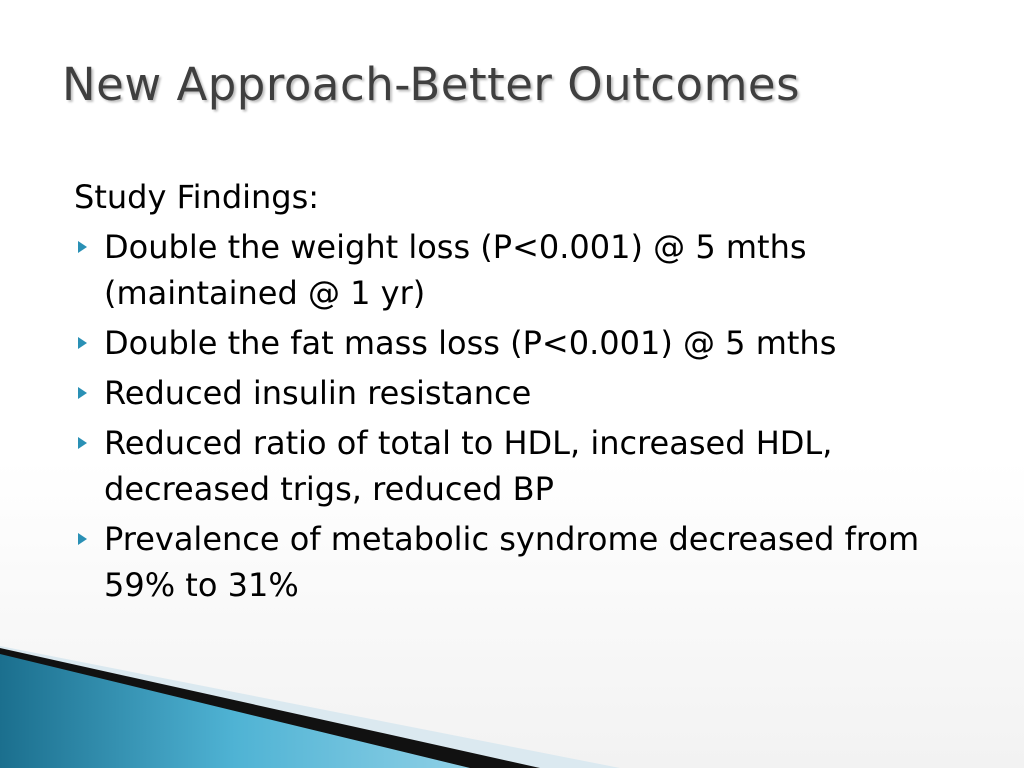 The height and width of the screenshot is (768, 1024). What do you see at coordinates (310, 707) in the screenshot?
I see `corner-decoration` at bounding box center [310, 707].